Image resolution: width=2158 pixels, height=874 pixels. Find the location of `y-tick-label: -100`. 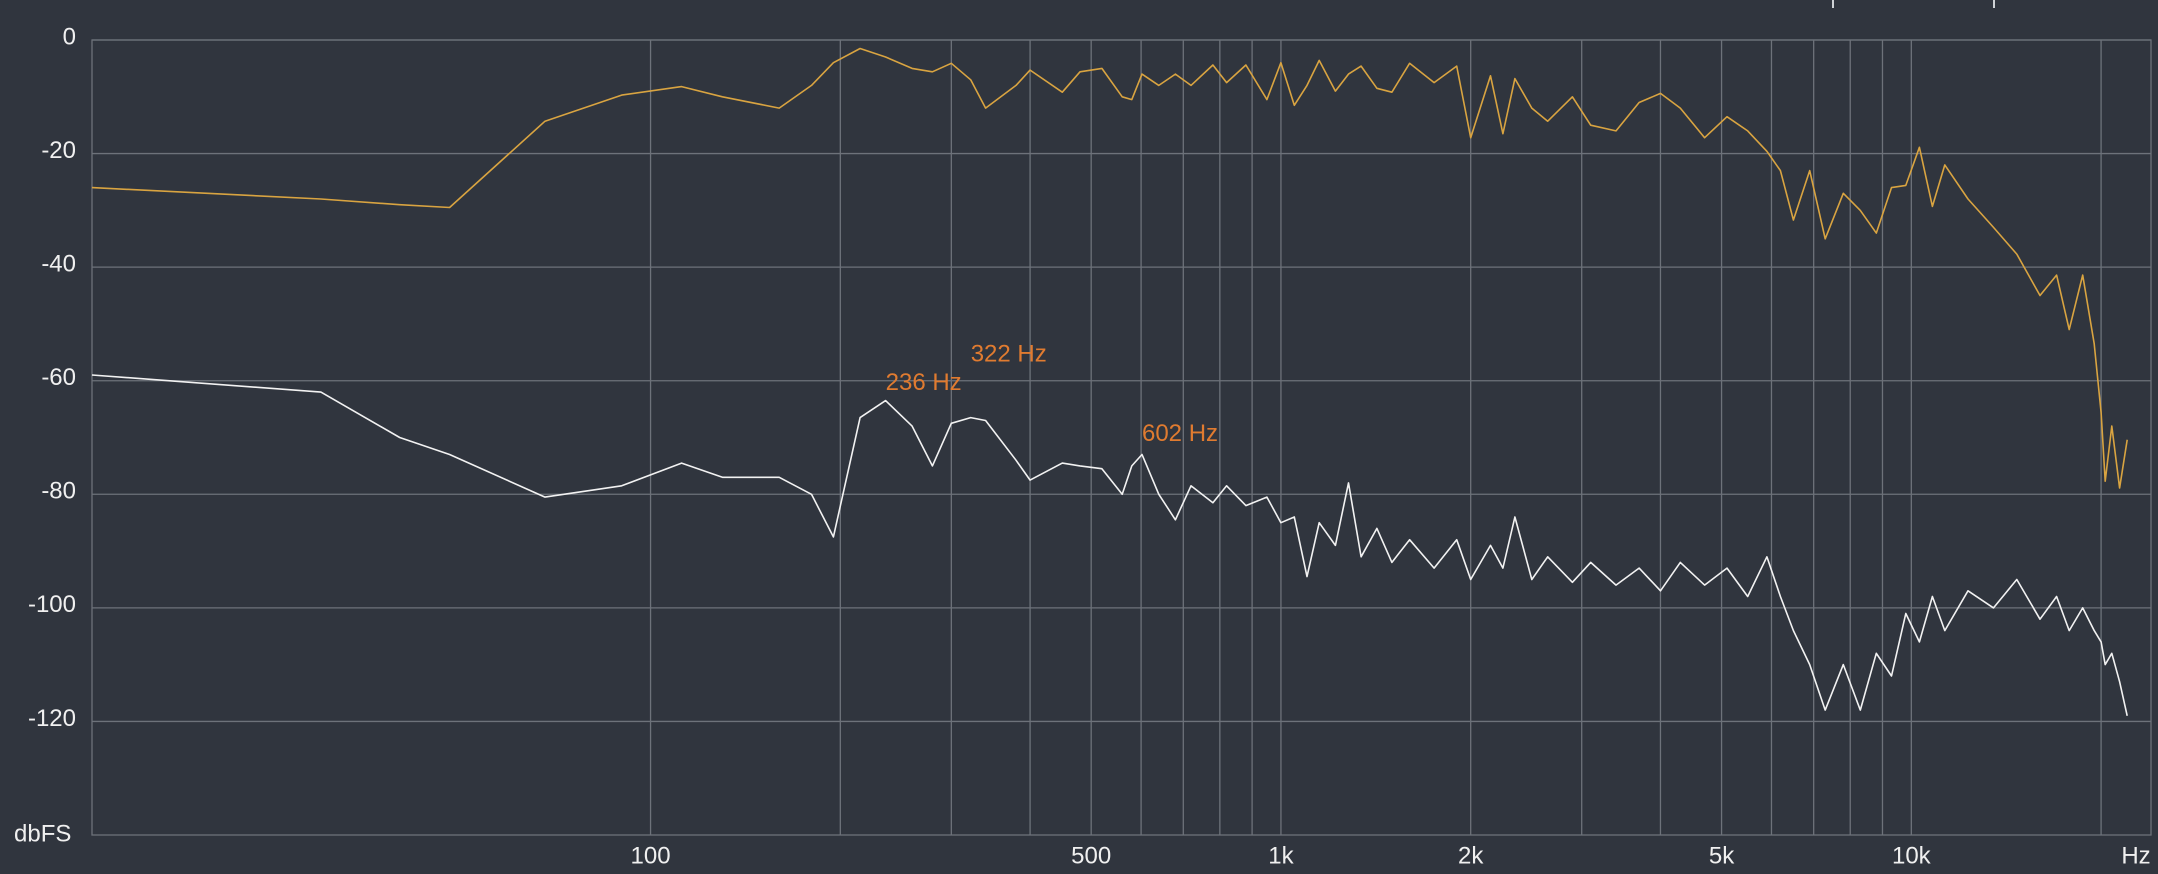

y-tick-label: -100 is located at coordinates (52, 604).